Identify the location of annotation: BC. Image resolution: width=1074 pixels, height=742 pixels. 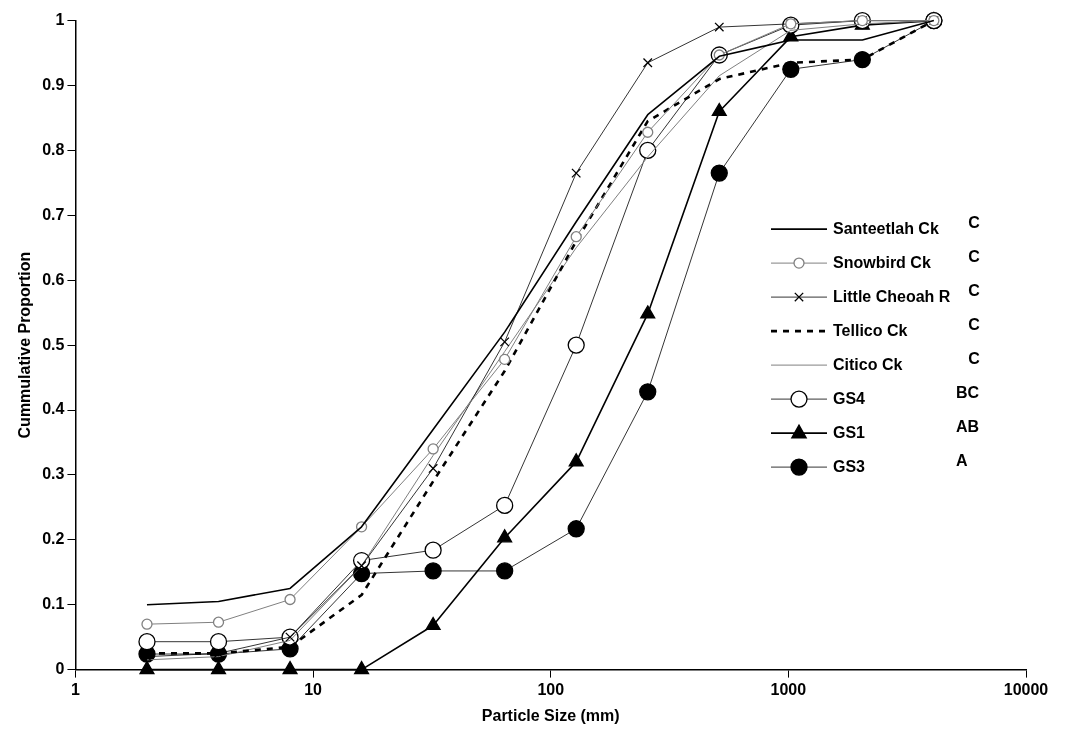
(968, 392).